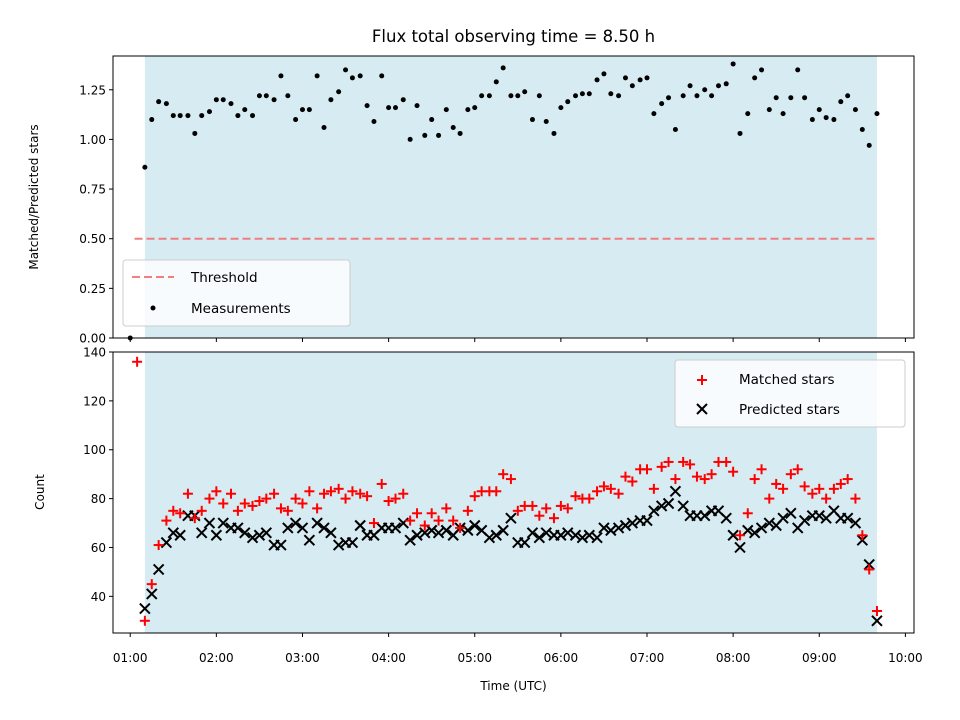 Image resolution: width=960 pixels, height=720 pixels. I want to click on bottom-y-tick-label: 80, so click(98, 499).